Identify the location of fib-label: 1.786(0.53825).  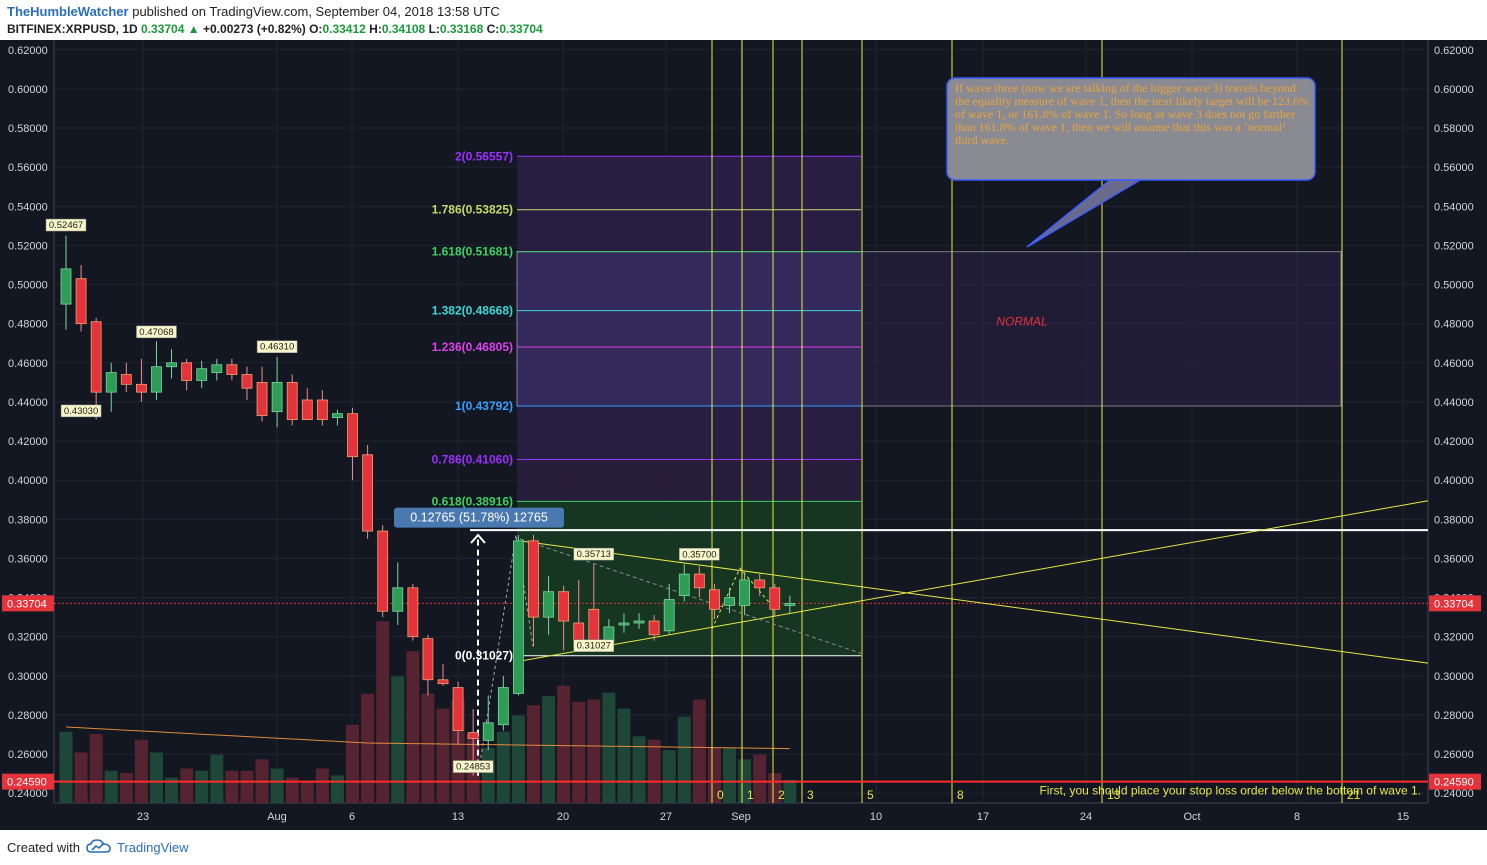
(472, 210).